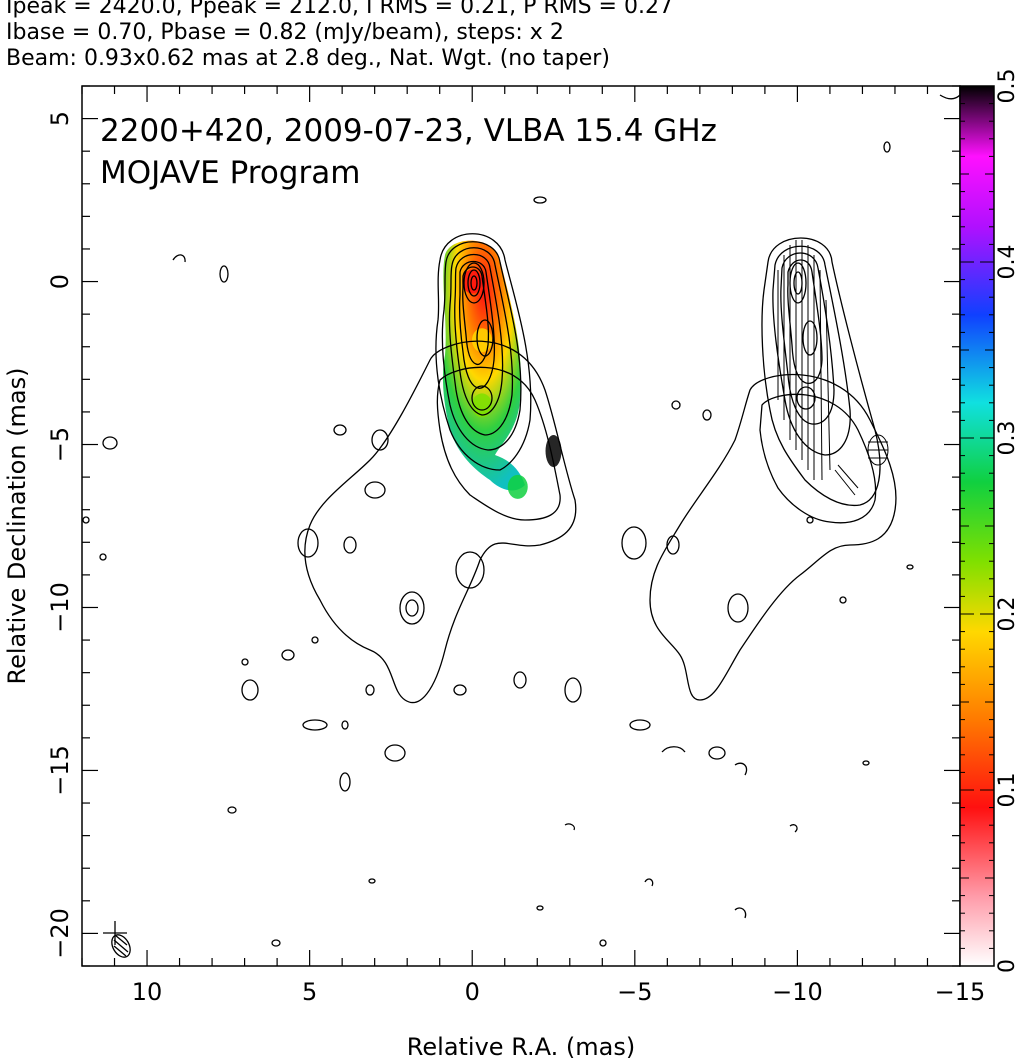 This screenshot has width=1022, height=1061. What do you see at coordinates (60, 118) in the screenshot?
I see `y-tick-label: 5` at bounding box center [60, 118].